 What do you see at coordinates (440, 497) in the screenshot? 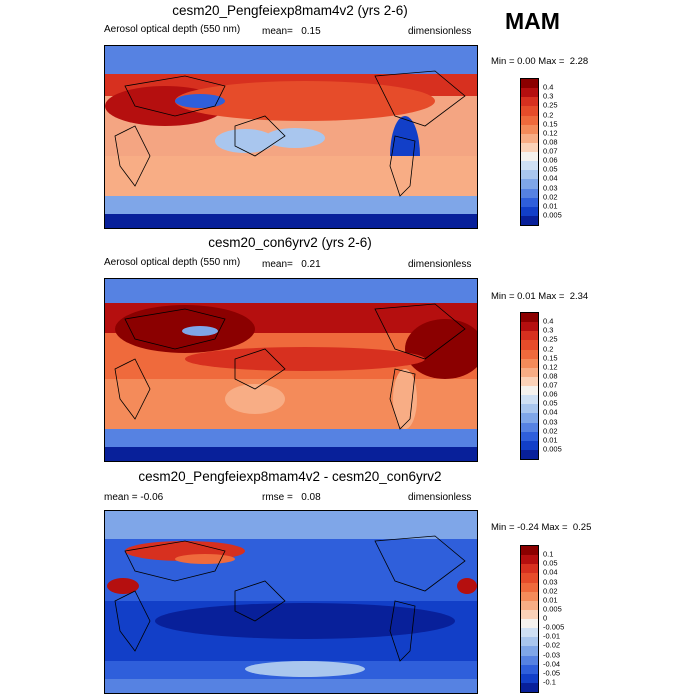
I see `panel-3-units: dimensionless` at bounding box center [440, 497].